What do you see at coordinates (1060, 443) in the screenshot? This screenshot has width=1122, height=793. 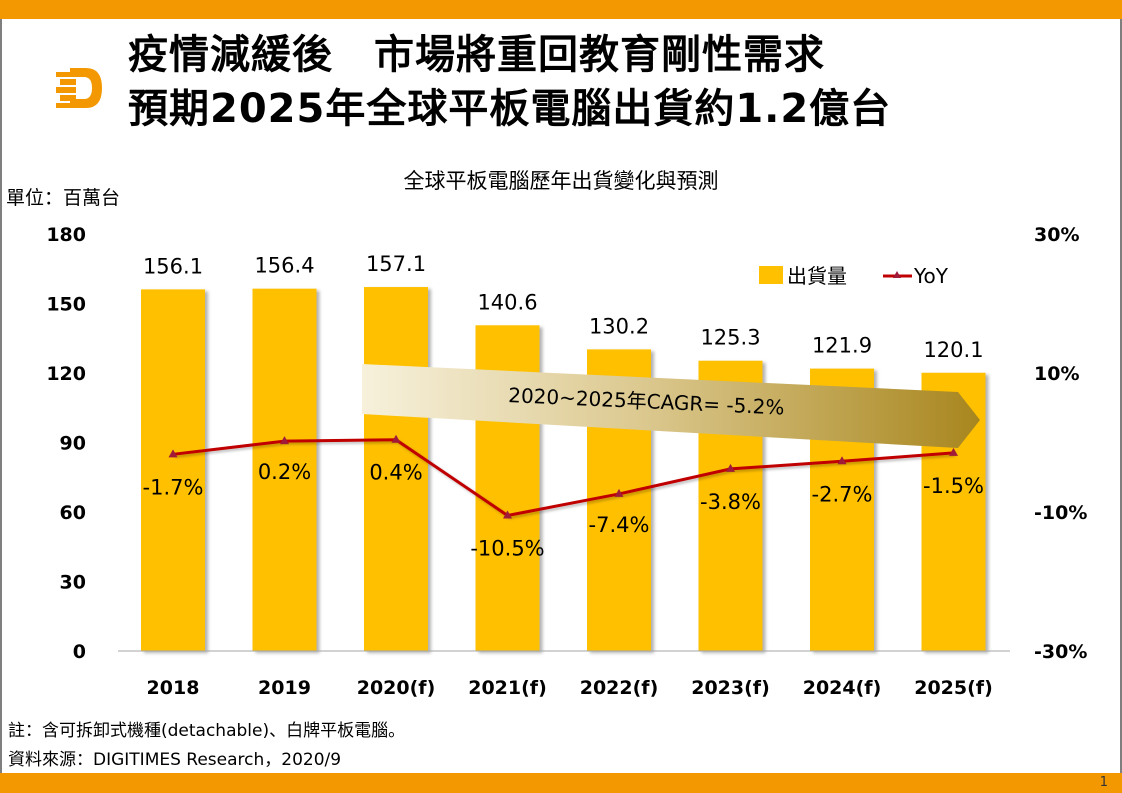 I see `right-axis-ticks: -30% -10% 10% 30%` at bounding box center [1060, 443].